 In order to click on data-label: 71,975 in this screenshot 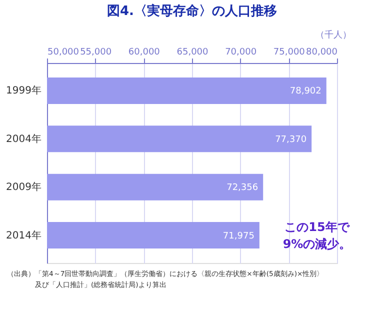, I will do `click(238, 236)`.